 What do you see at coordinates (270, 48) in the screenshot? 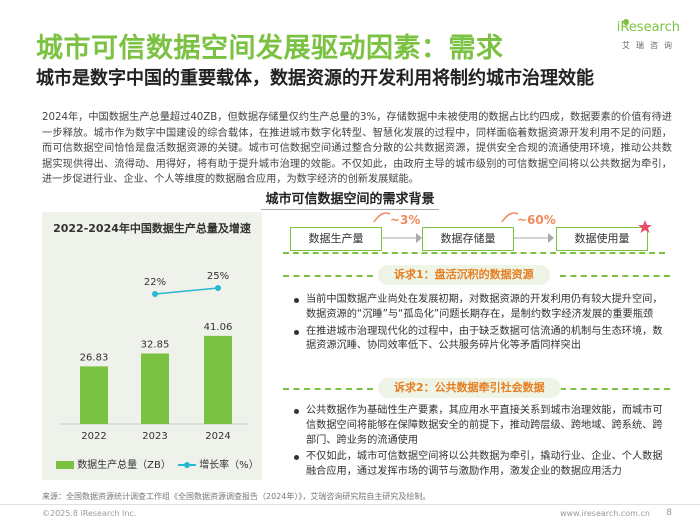
I see `page-title: 城市可信数据空间发展驱动因素：需求` at bounding box center [270, 48].